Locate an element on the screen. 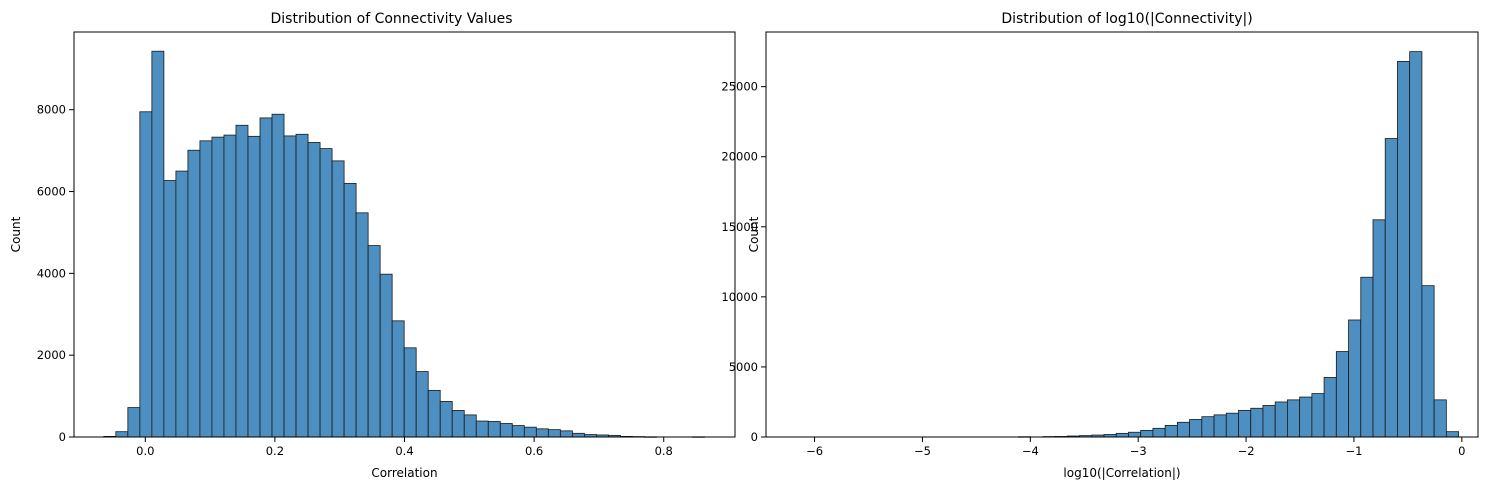 This screenshot has width=1489, height=490. x-tick-label: −4 is located at coordinates (1030, 451).